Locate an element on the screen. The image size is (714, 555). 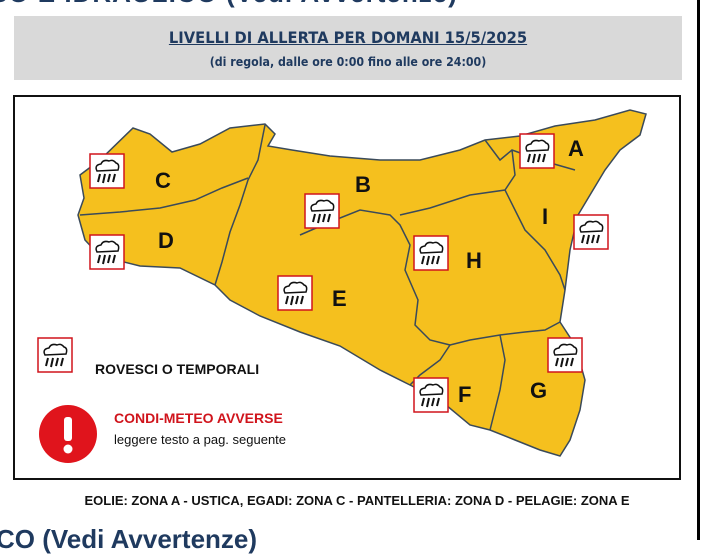
zone-label-g: G is located at coordinates (539, 390).